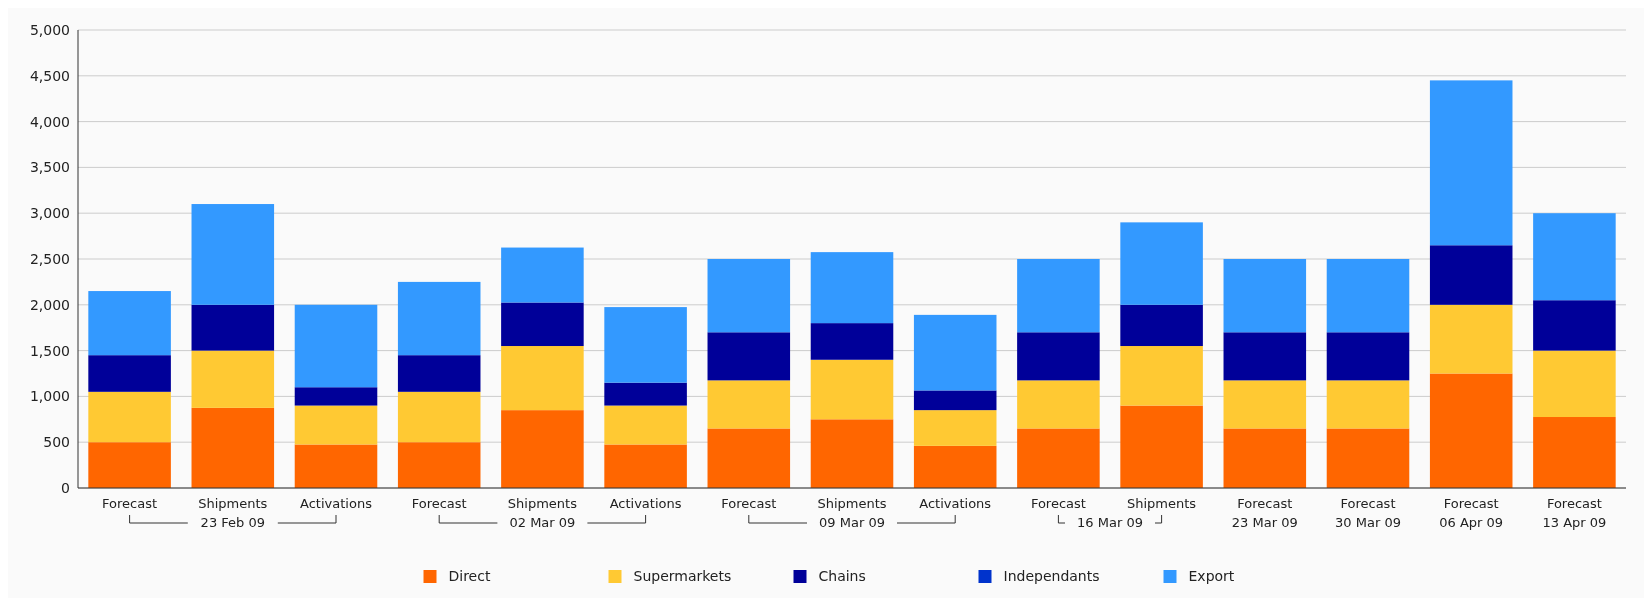  I want to click on y-tick-label: 0, so click(65, 487).